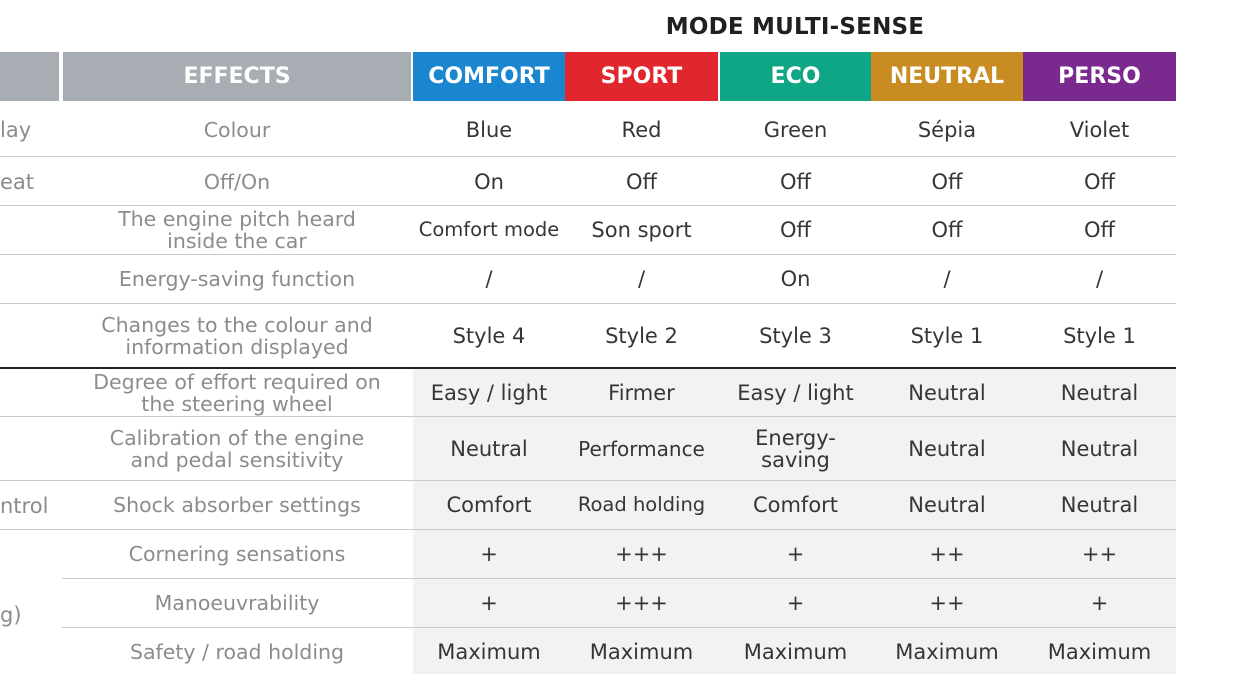 The image size is (1239, 700). Describe the element at coordinates (29, 76) in the screenshot. I see `header-cell-partial` at that location.